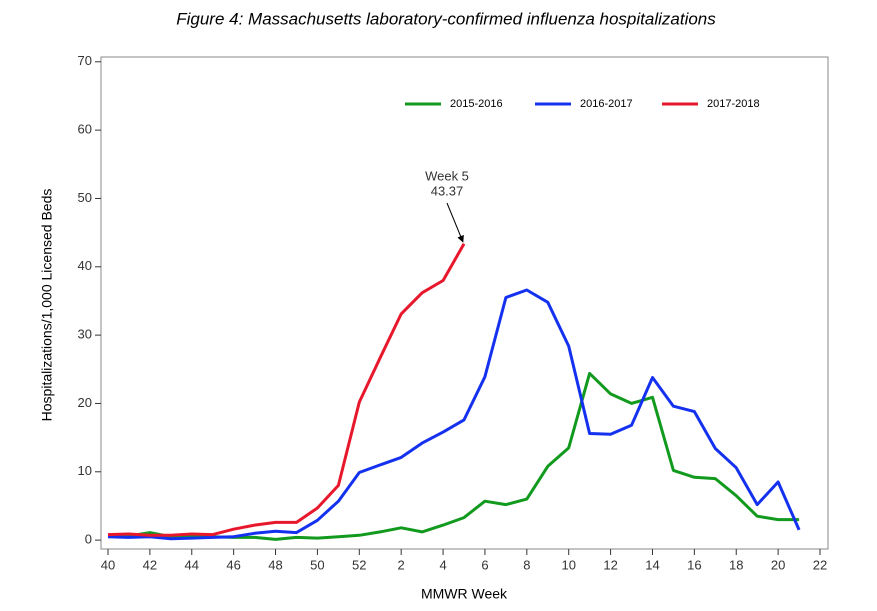  Describe the element at coordinates (455, 222) in the screenshot. I see `annotation-arrow` at that location.